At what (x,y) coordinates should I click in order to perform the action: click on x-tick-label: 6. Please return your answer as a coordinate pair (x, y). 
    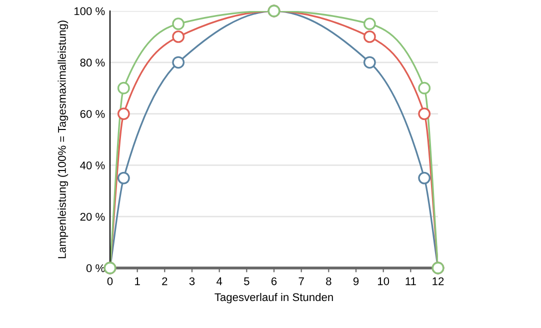
    Looking at the image, I should click on (274, 281).